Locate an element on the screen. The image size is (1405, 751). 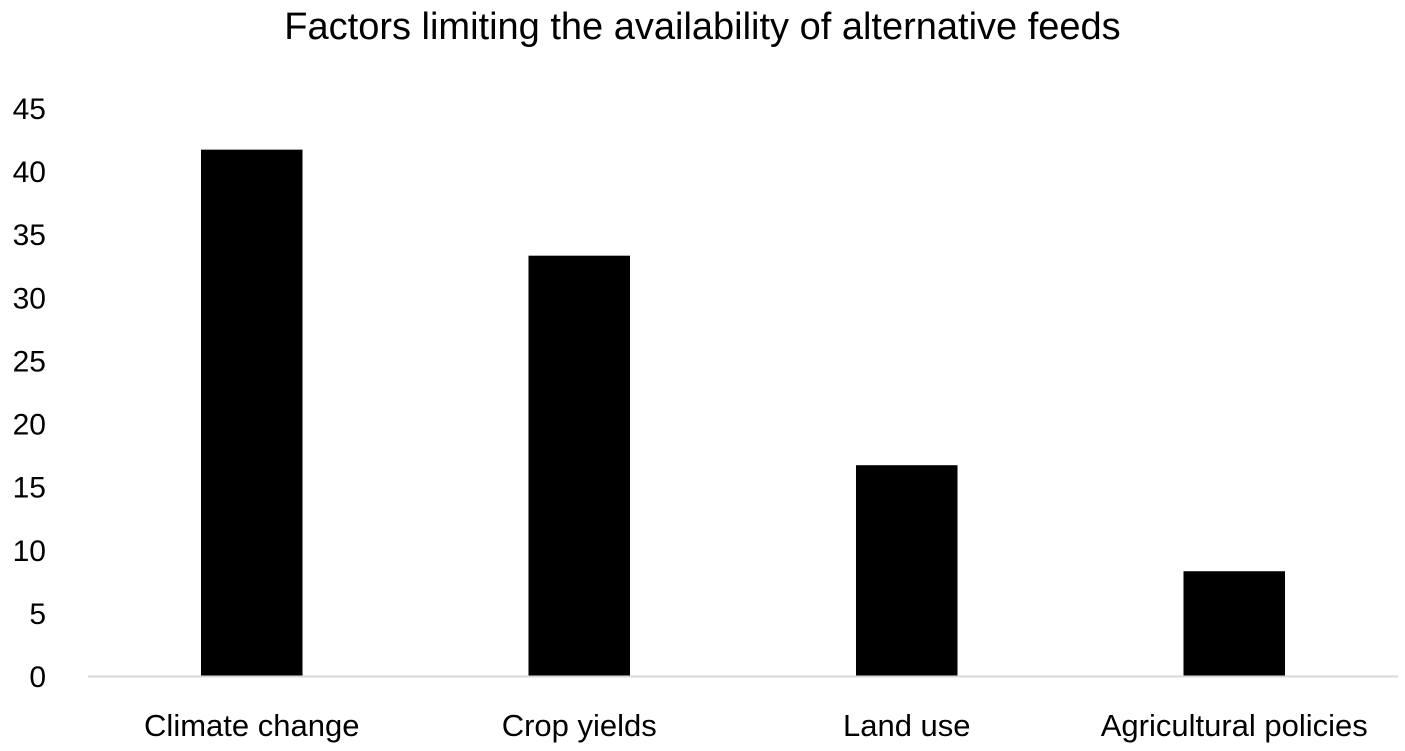
y-tick-label-40: 40 is located at coordinates (29, 172).